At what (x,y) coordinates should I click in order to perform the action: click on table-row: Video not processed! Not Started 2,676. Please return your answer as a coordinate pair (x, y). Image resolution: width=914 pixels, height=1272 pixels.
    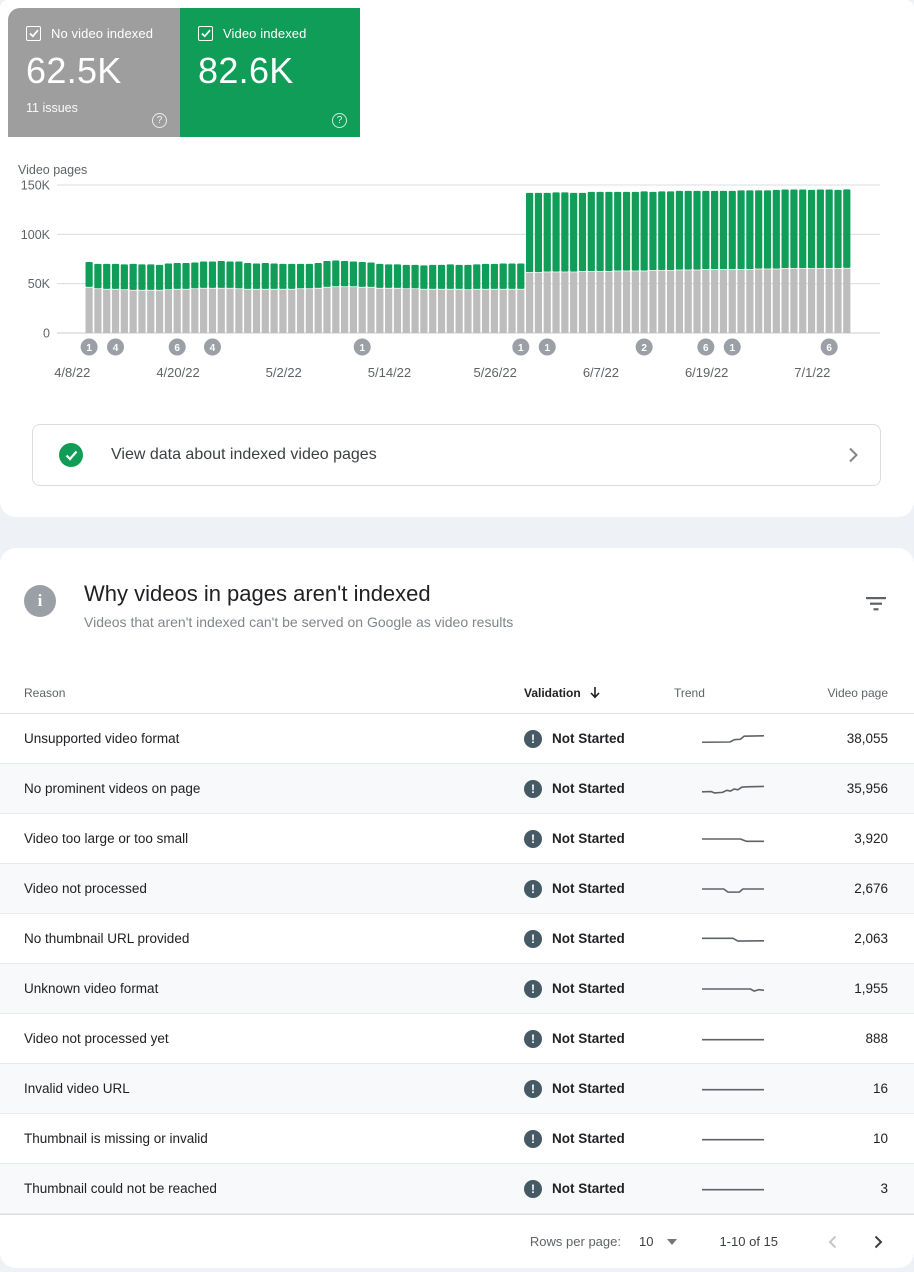
    Looking at the image, I should click on (457, 889).